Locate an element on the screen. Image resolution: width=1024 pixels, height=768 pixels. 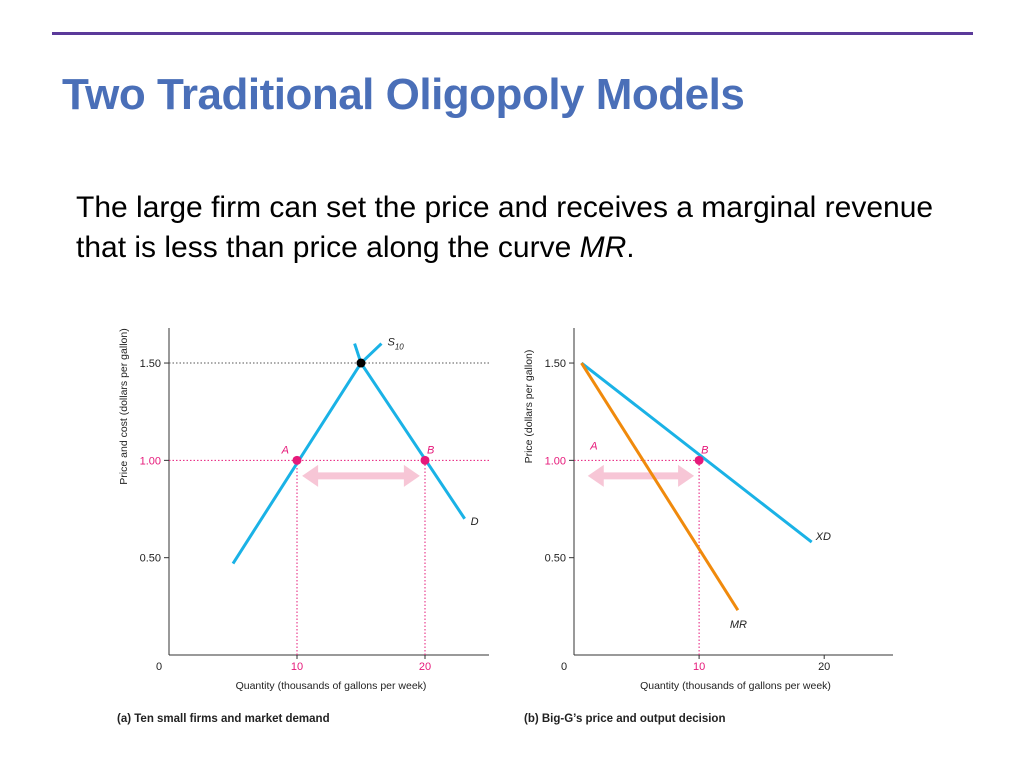
body-text-end: . is located at coordinates (630, 247).